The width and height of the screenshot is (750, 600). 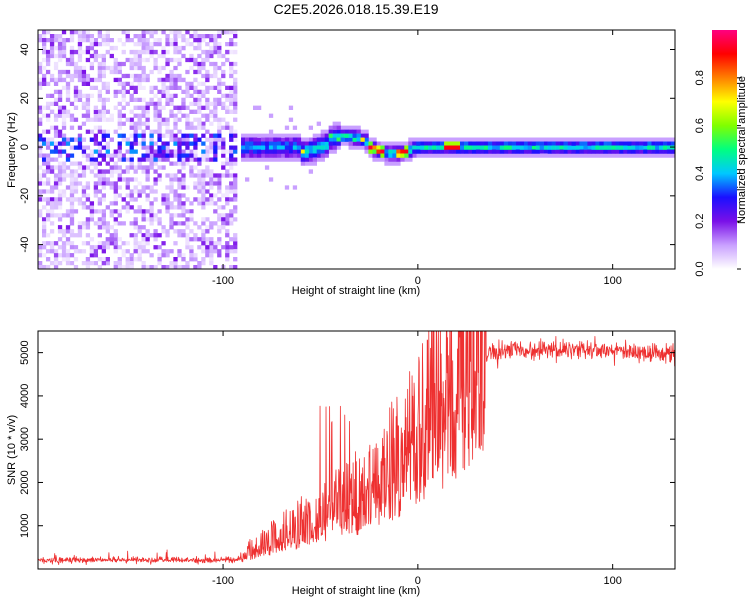 I want to click on colorbar-tick-label: 0.4, so click(x=700, y=173).